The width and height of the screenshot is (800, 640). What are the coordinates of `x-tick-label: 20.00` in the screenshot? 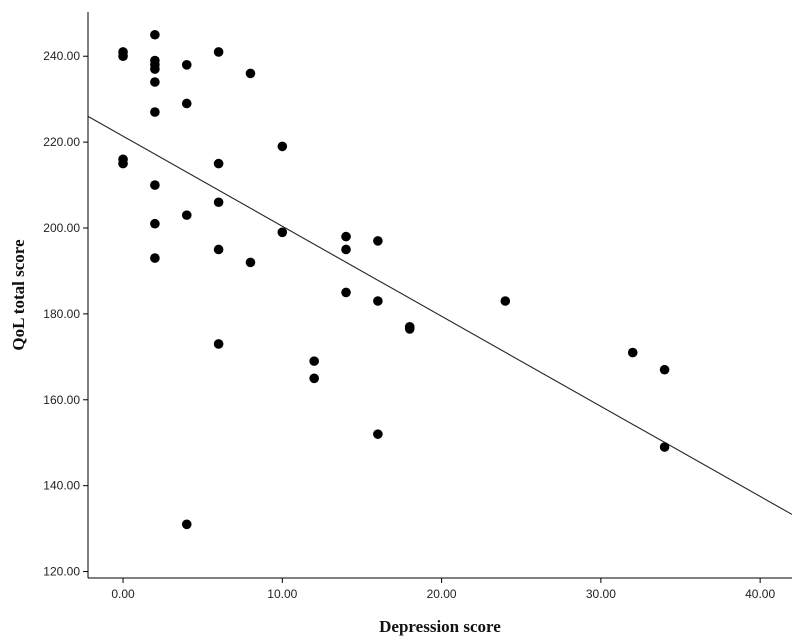 It's located at (442, 594).